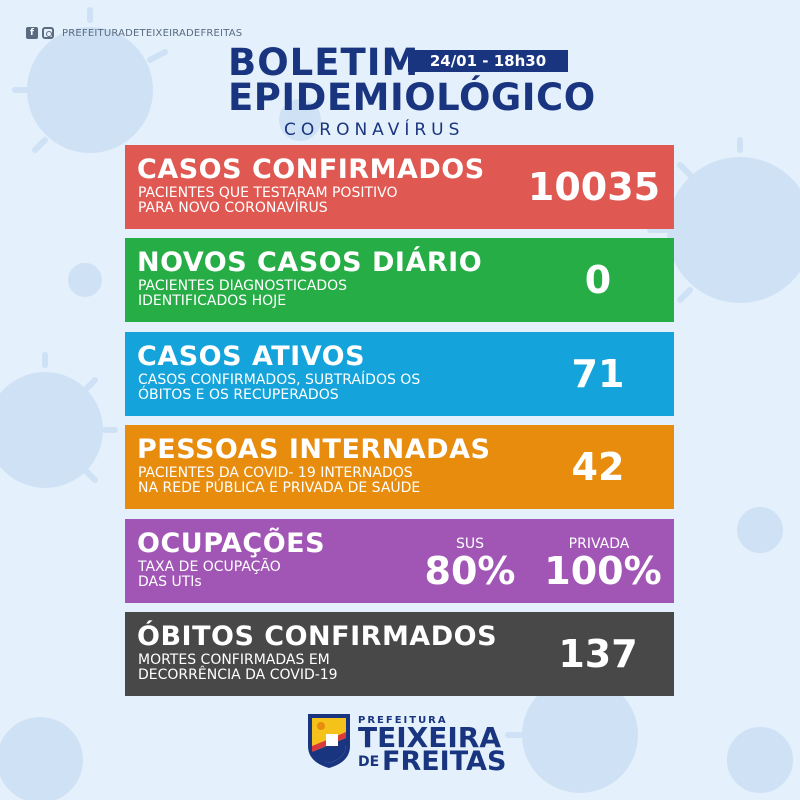 This screenshot has width=800, height=800. What do you see at coordinates (470, 544) in the screenshot?
I see `sus-label: SUS` at bounding box center [470, 544].